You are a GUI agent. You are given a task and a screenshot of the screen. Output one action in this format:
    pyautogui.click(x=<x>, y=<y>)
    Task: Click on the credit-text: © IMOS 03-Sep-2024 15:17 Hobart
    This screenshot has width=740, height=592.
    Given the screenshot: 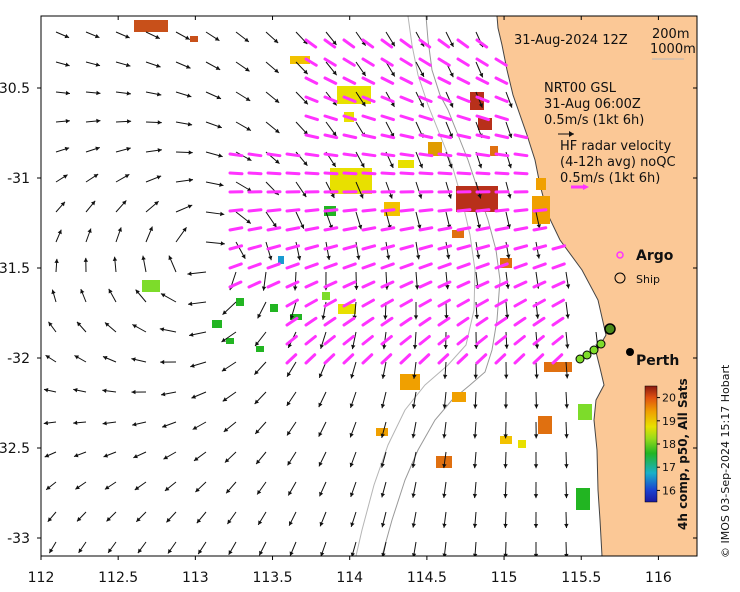 What is the action you would take?
    pyautogui.click(x=725, y=461)
    